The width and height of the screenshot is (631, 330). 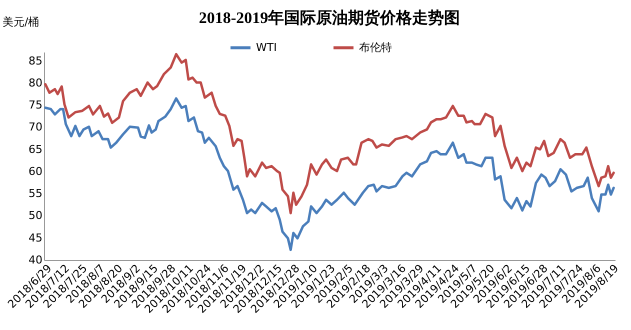 I want to click on y-tick-label: 65, so click(x=35, y=149).